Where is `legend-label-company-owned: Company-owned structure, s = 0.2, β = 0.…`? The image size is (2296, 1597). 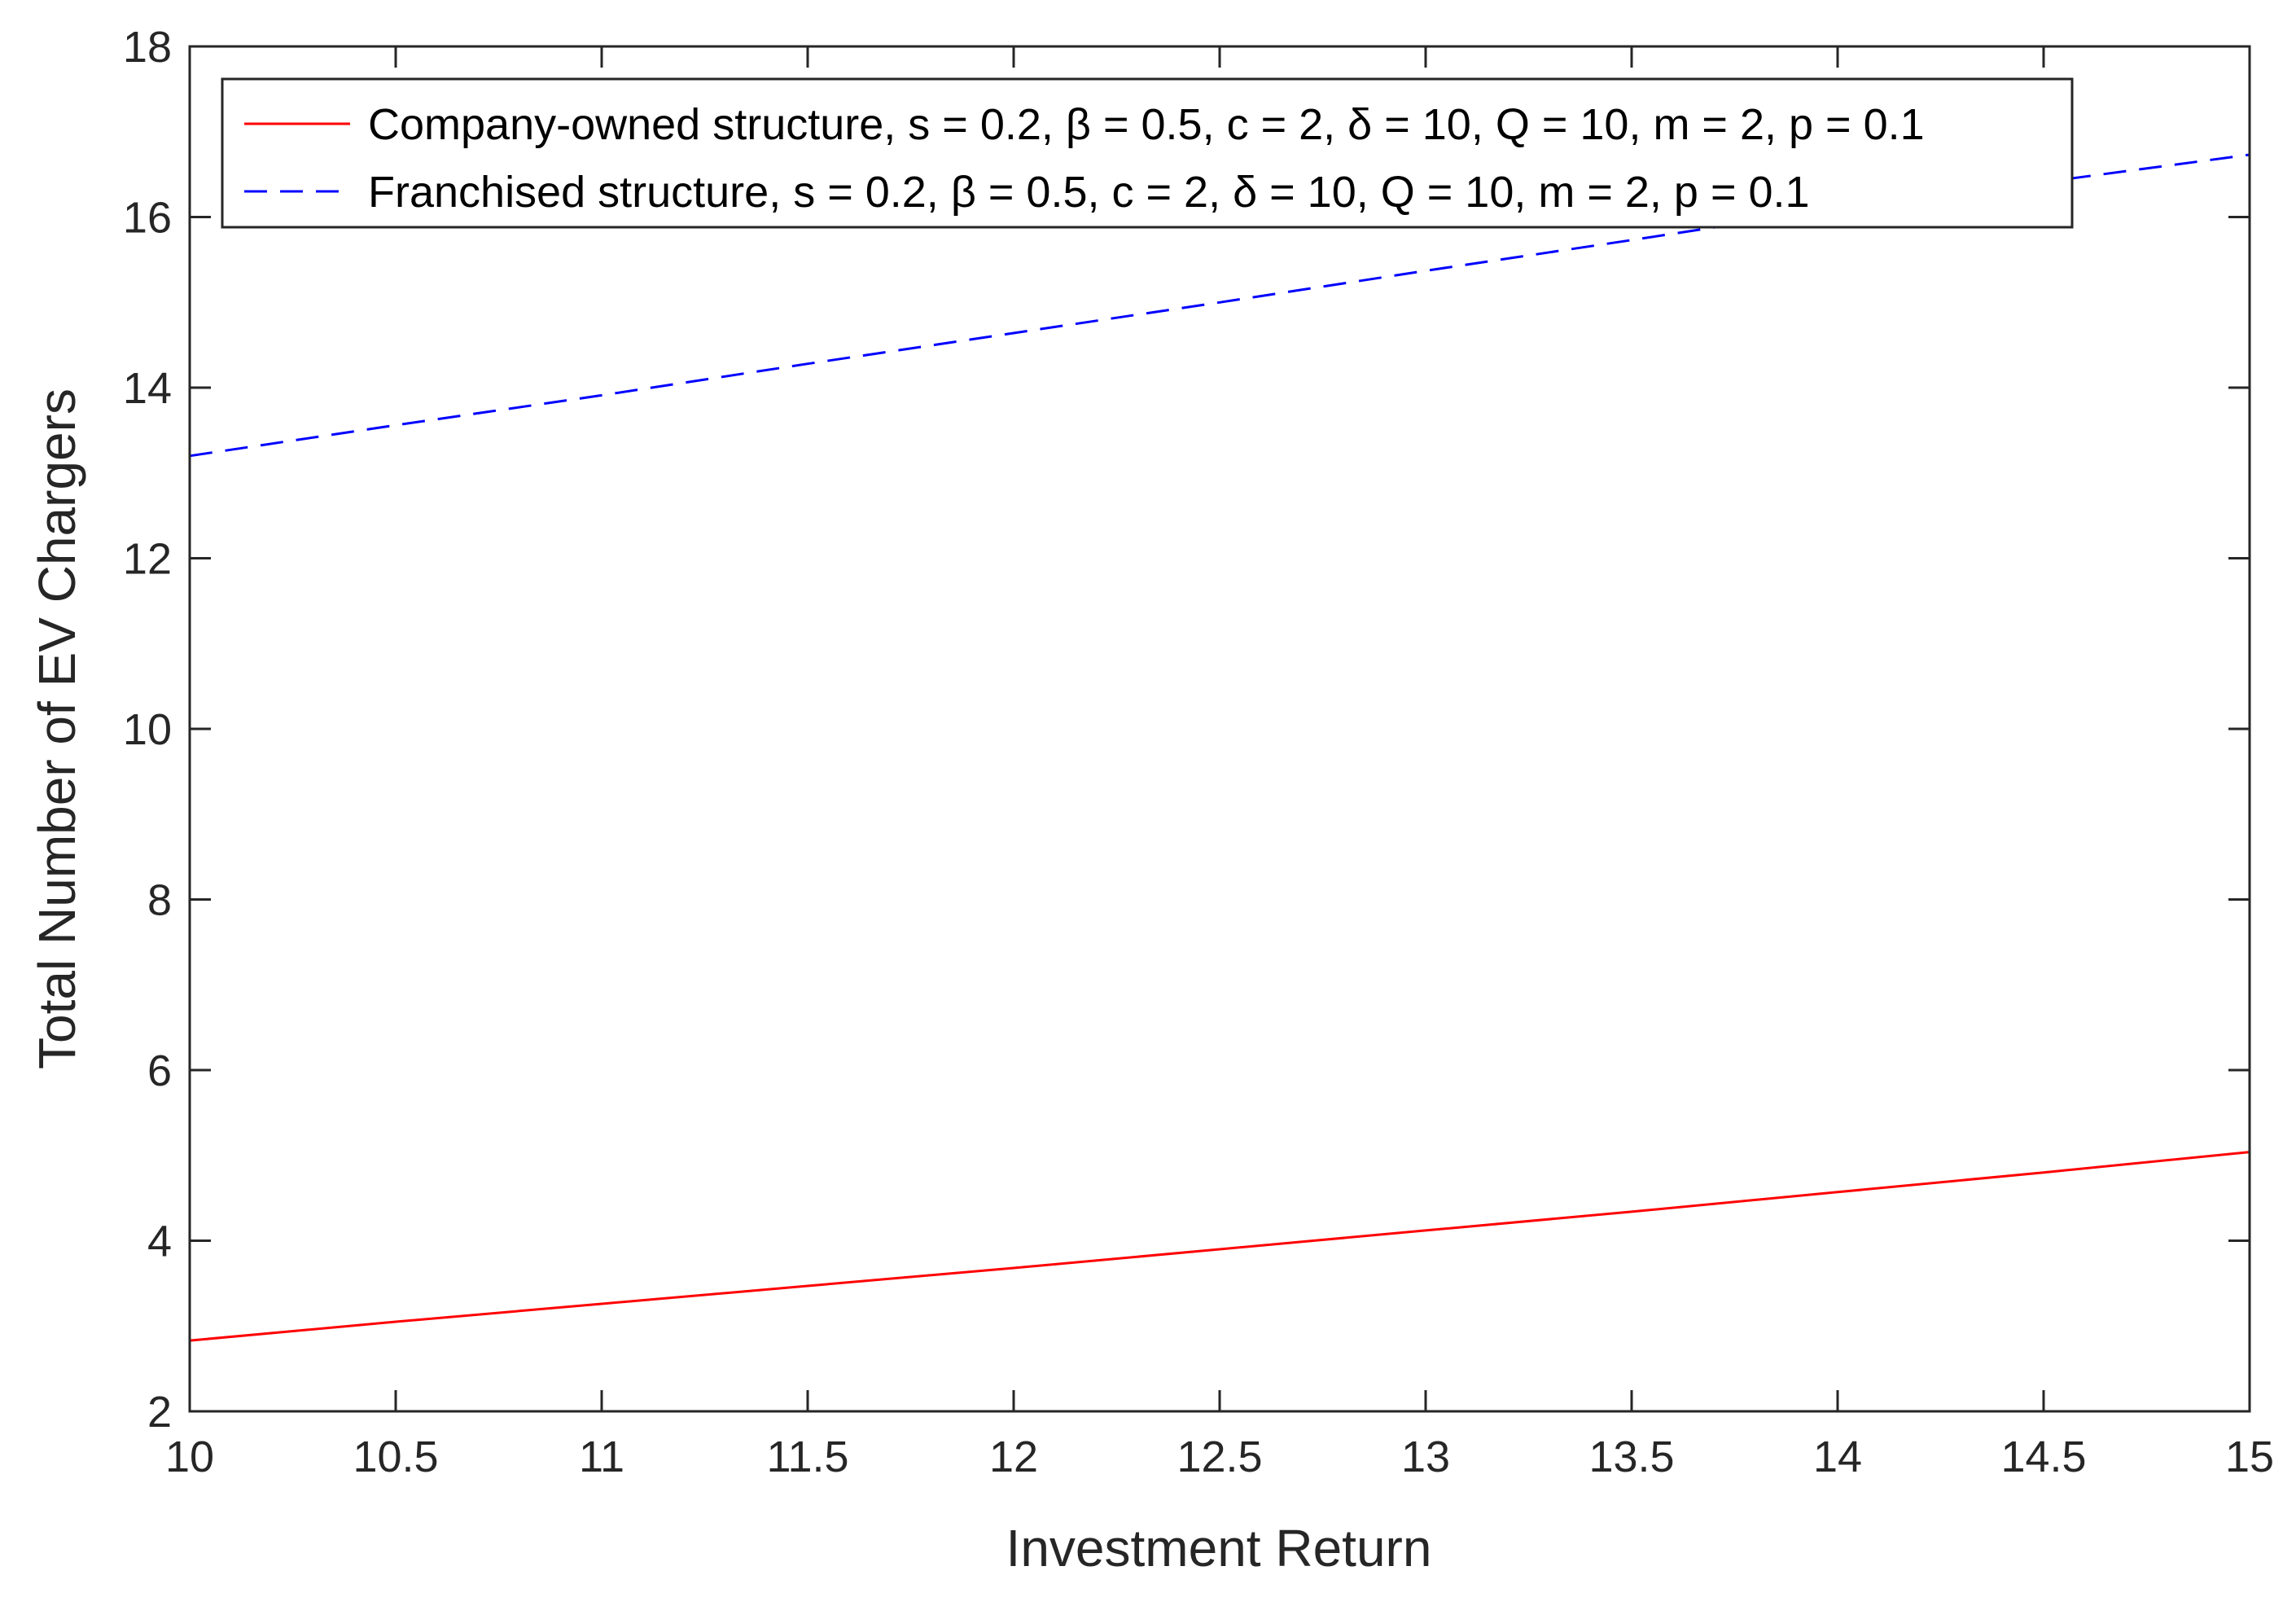 legend-label-company-owned: Company-owned structure, s = 0.2, β = 0.… is located at coordinates (1146, 125).